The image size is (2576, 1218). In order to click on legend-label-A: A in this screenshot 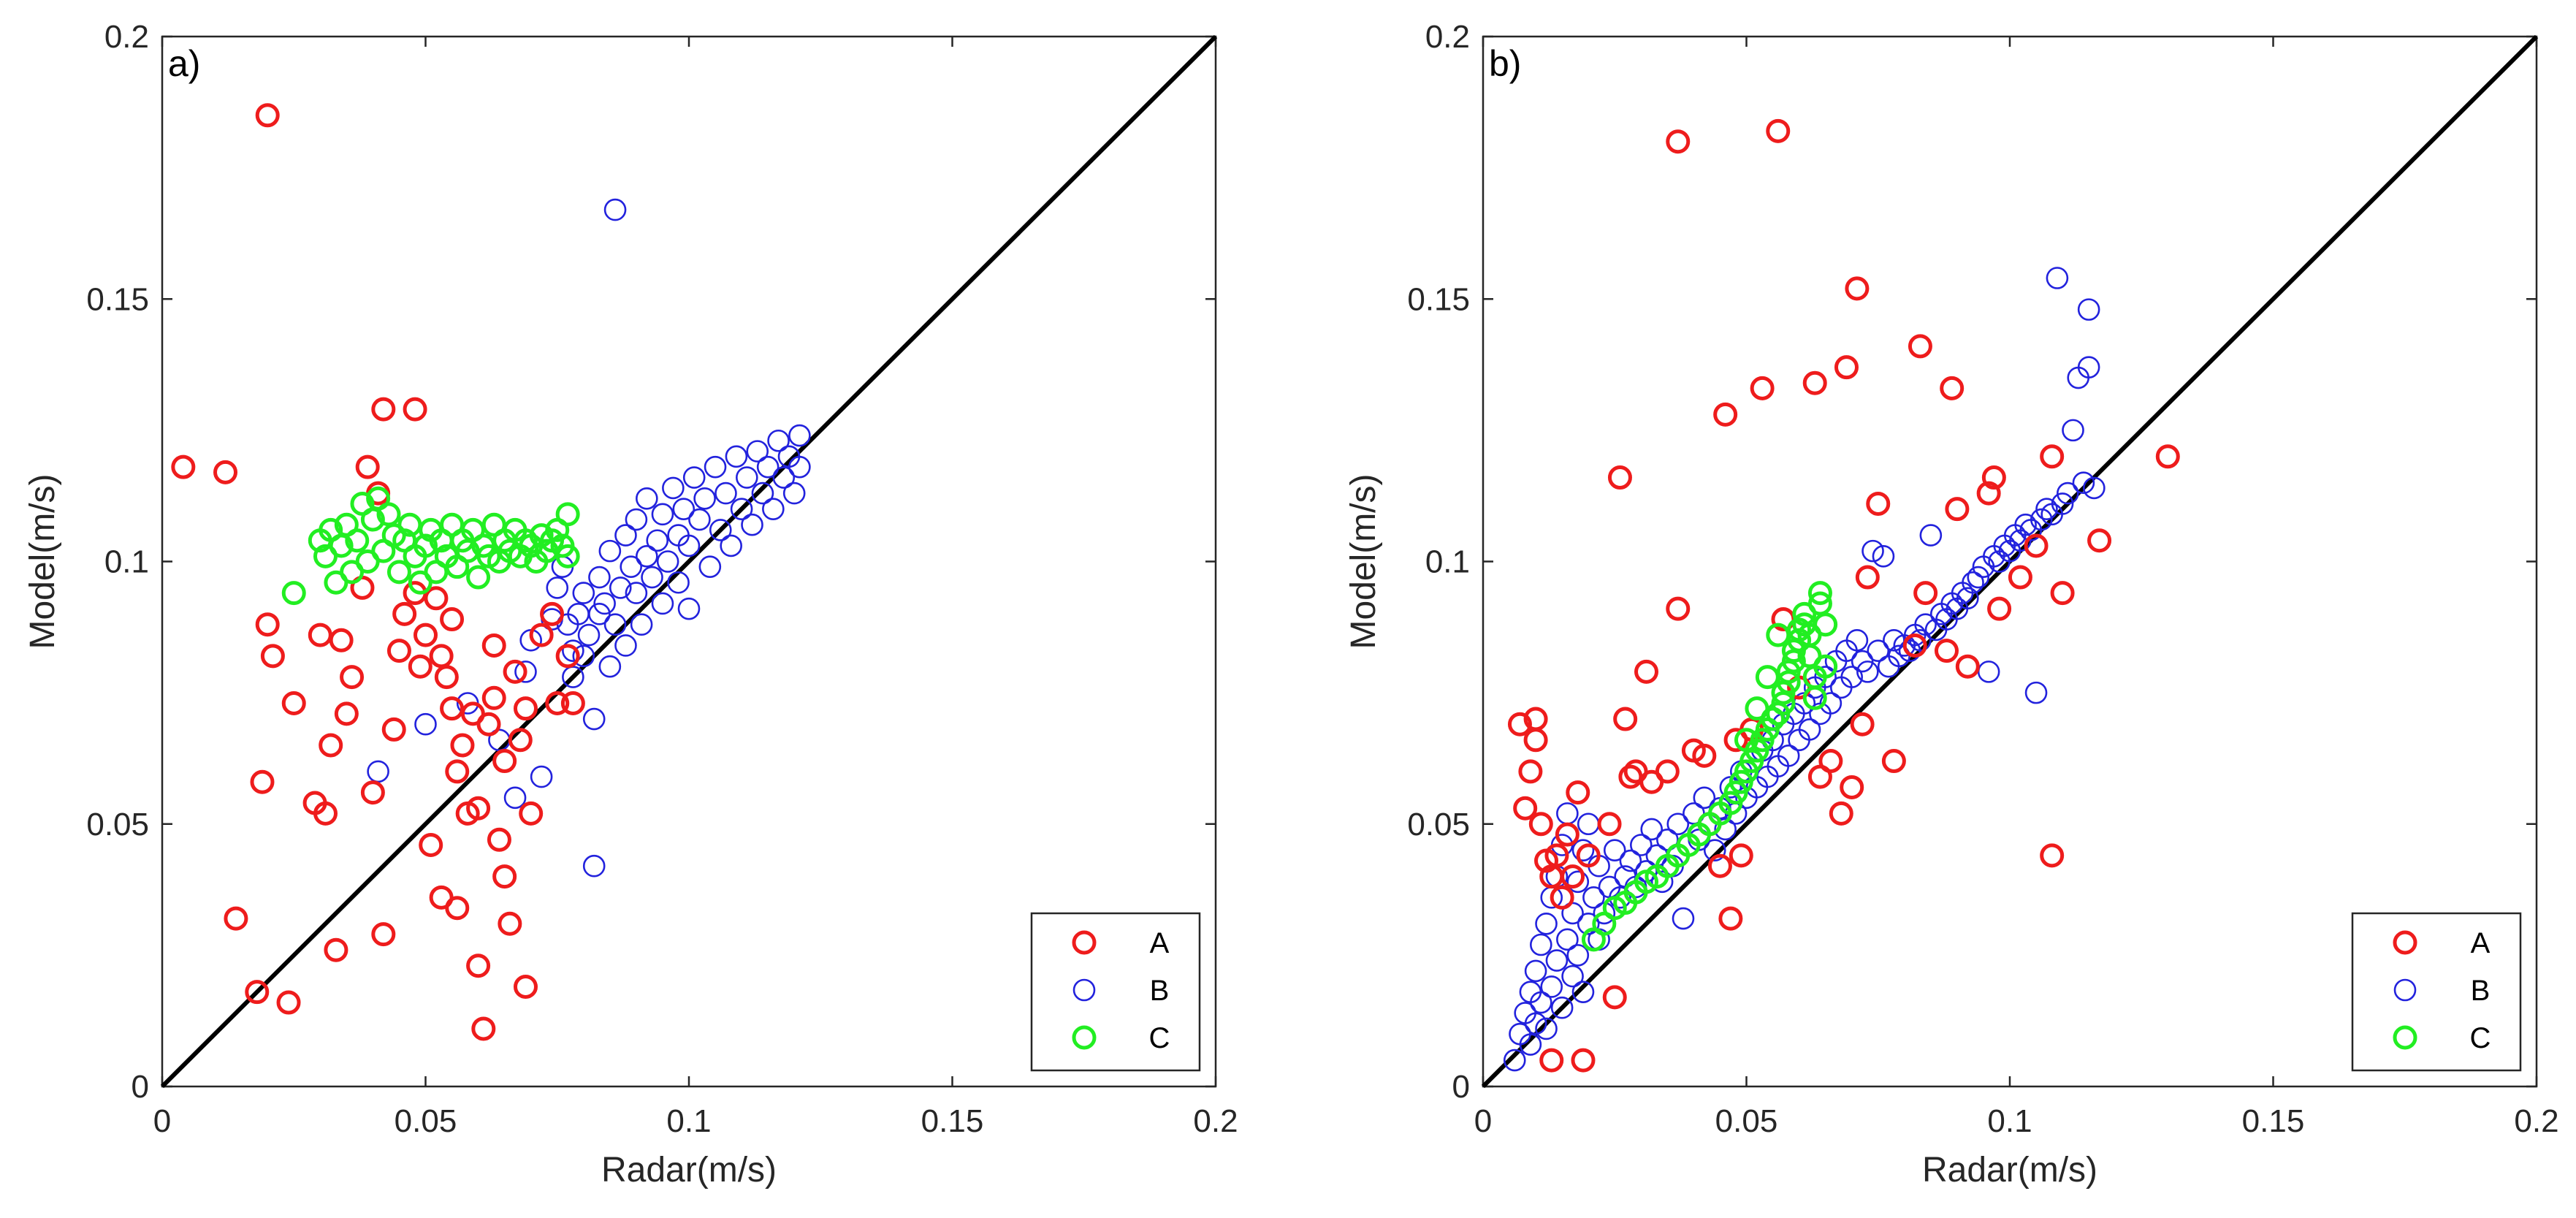, I will do `click(1160, 943)`.